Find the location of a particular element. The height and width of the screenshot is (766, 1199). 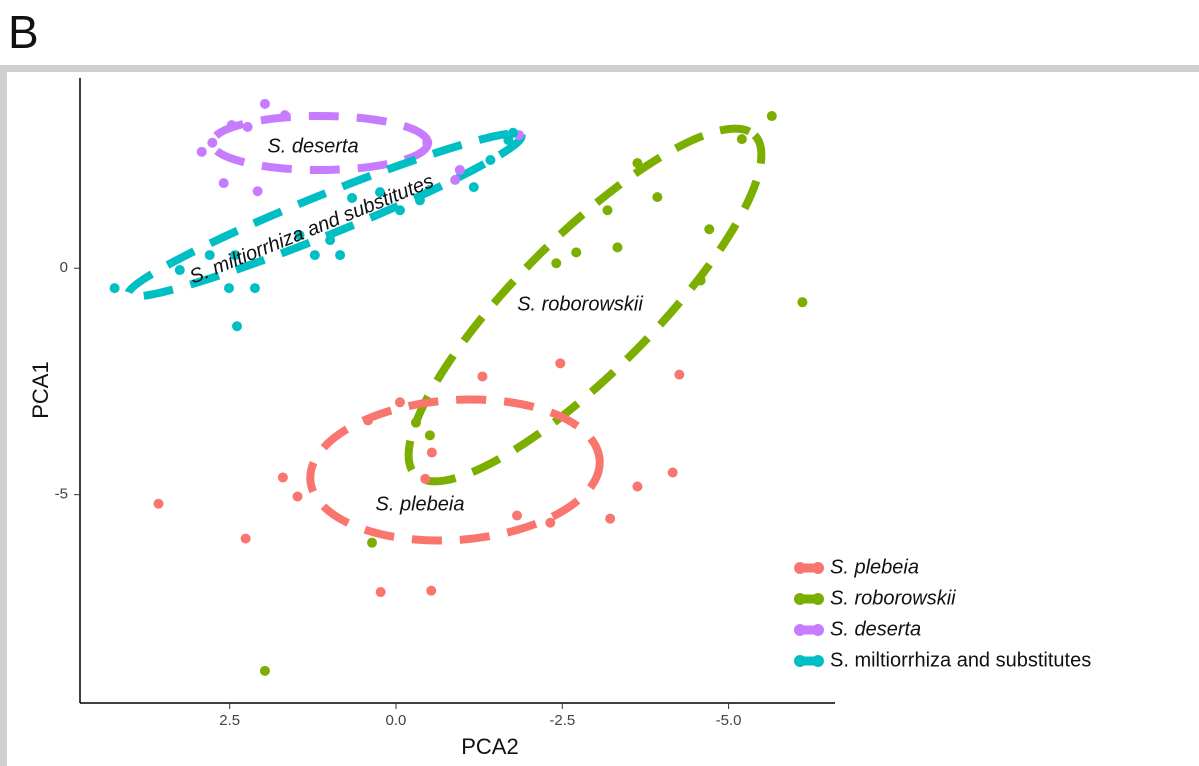

x-tick-label: 0.0 is located at coordinates (396, 720).